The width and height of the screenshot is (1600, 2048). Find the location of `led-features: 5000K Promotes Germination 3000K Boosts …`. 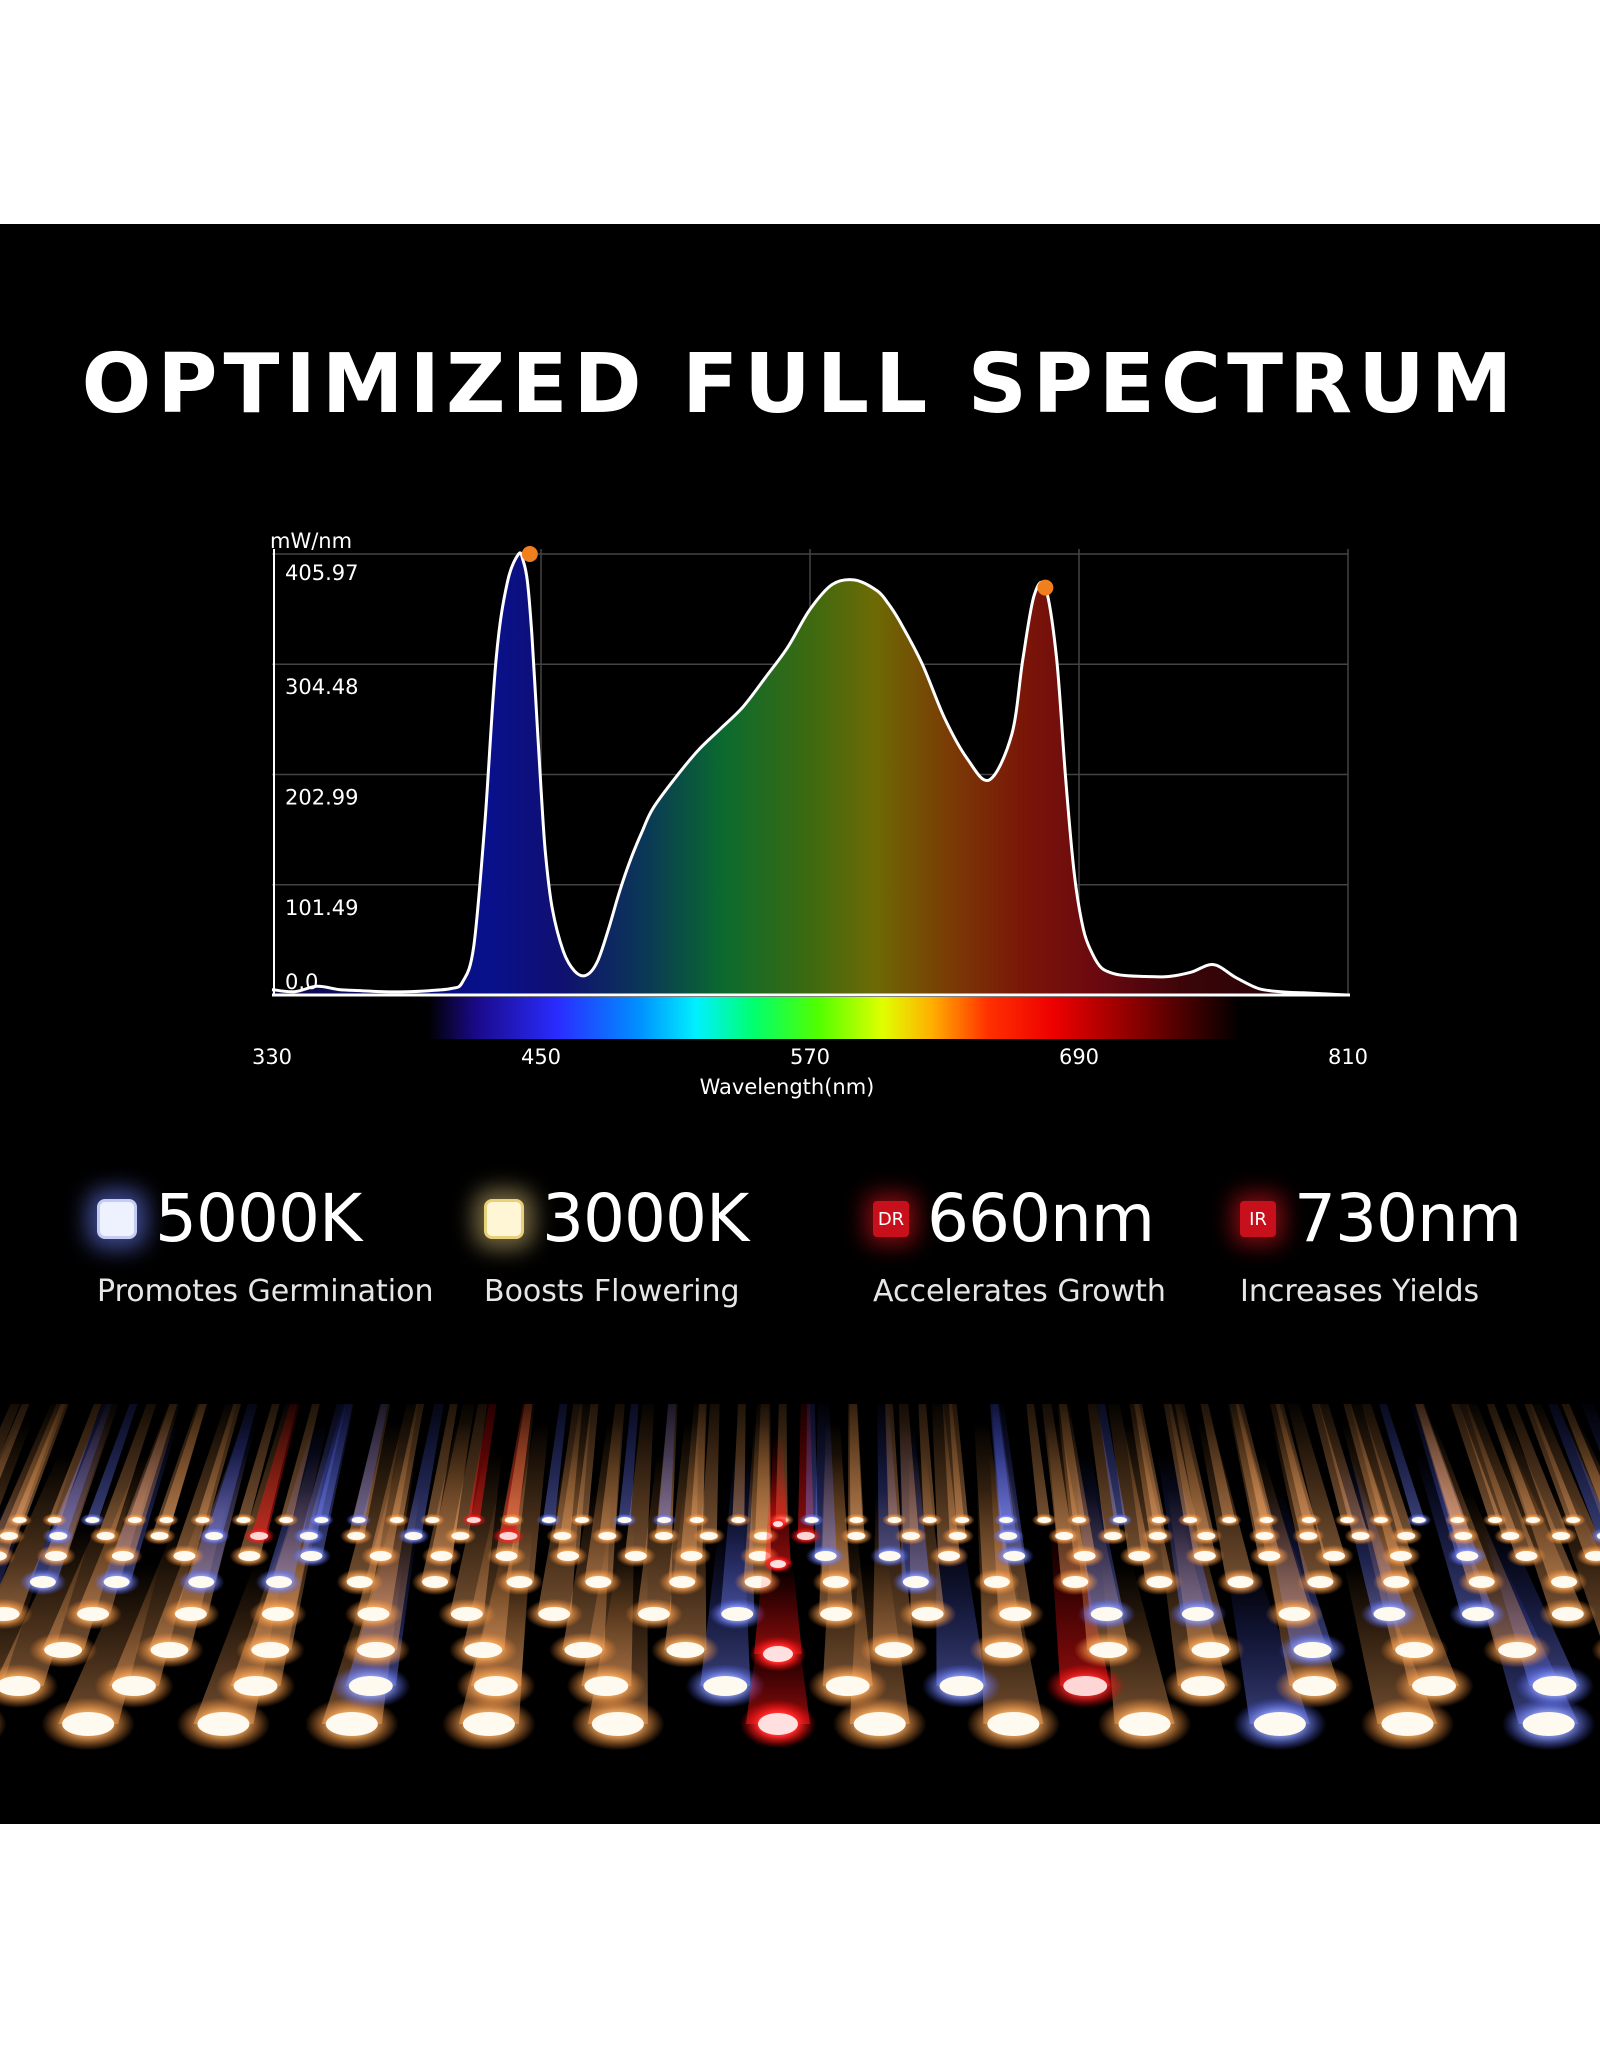

led-features: 5000K Promotes Germination 3000K Boosts … is located at coordinates (800, 1249).